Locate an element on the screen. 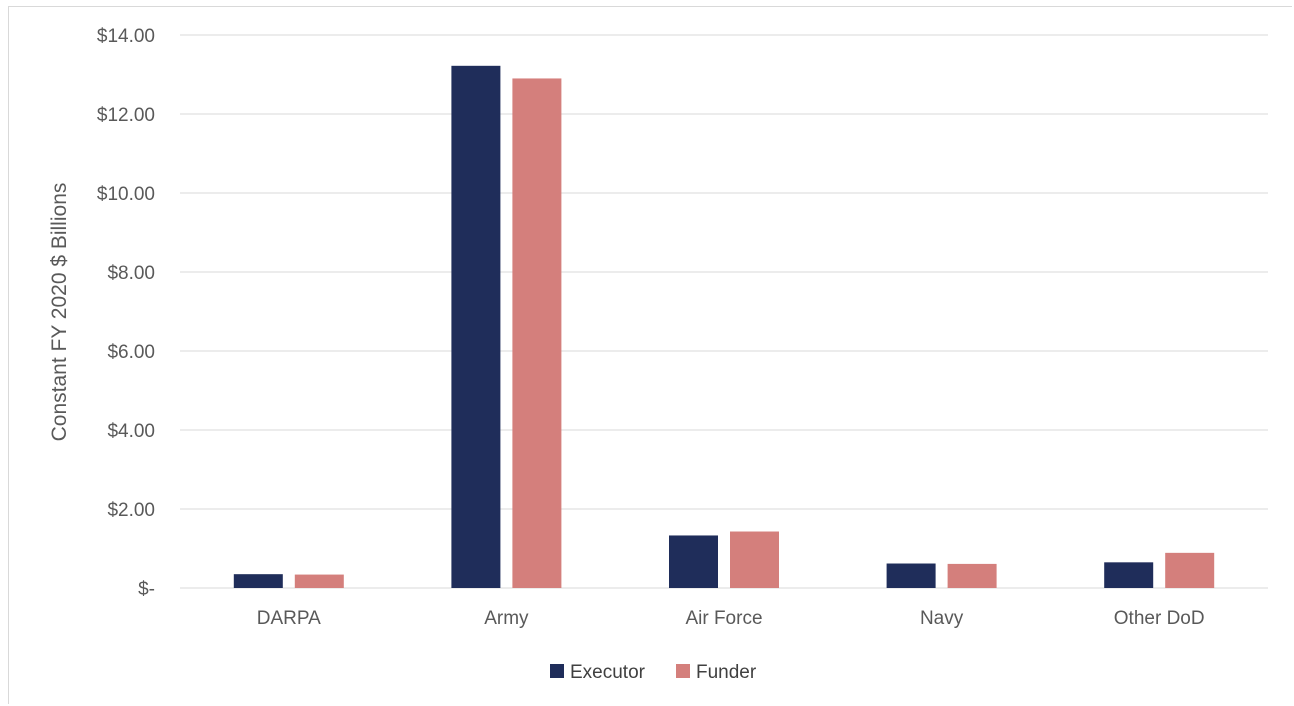 The width and height of the screenshot is (1294, 706). y-tick-label: $- is located at coordinates (146, 589).